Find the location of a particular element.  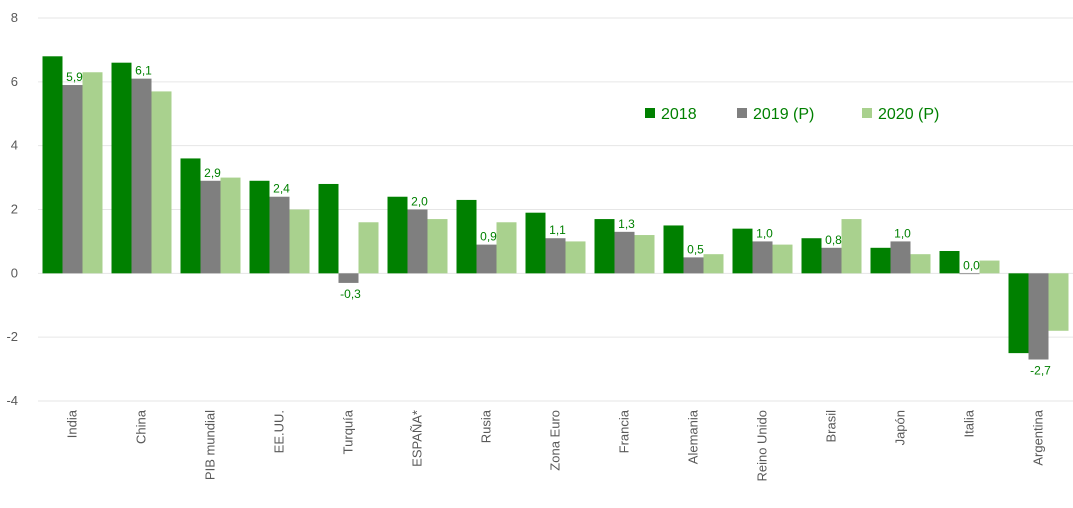

data-label: 6,1 is located at coordinates (143, 71).